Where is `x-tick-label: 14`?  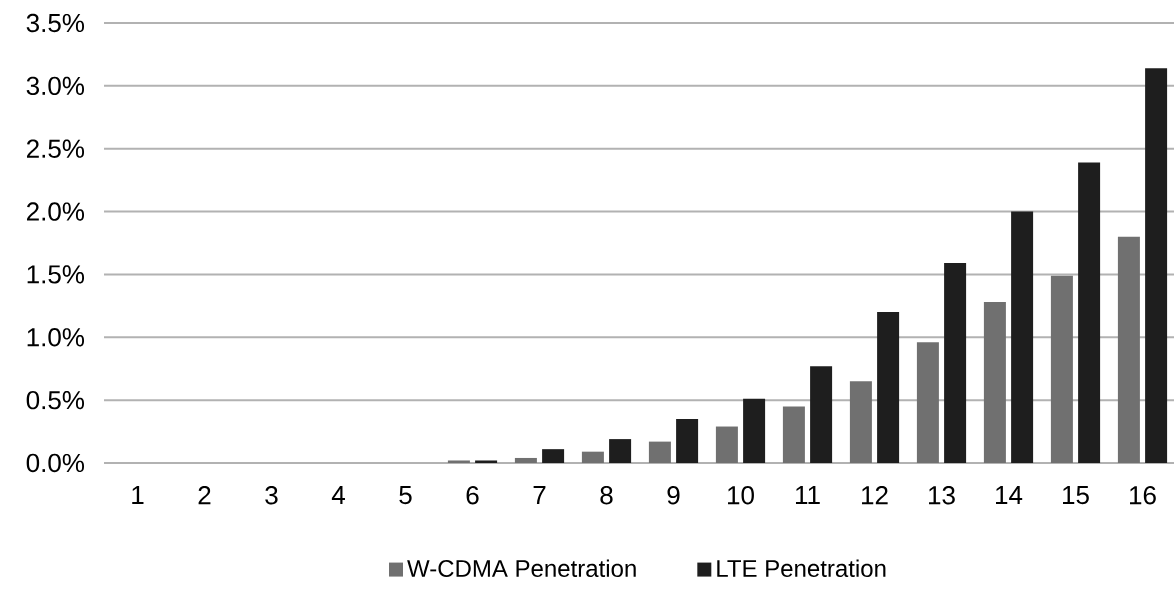
x-tick-label: 14 is located at coordinates (1009, 495).